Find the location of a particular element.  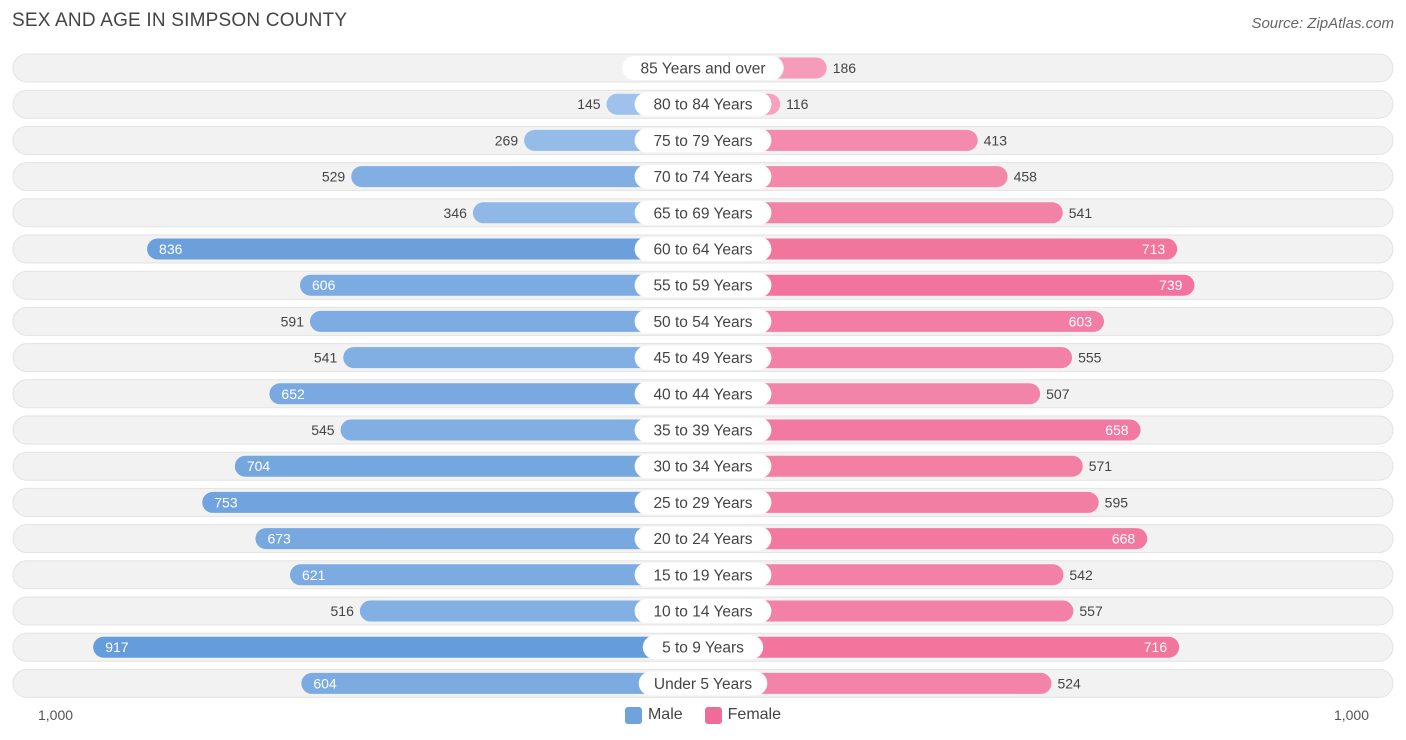

legend-item-male: Male is located at coordinates (653, 715).